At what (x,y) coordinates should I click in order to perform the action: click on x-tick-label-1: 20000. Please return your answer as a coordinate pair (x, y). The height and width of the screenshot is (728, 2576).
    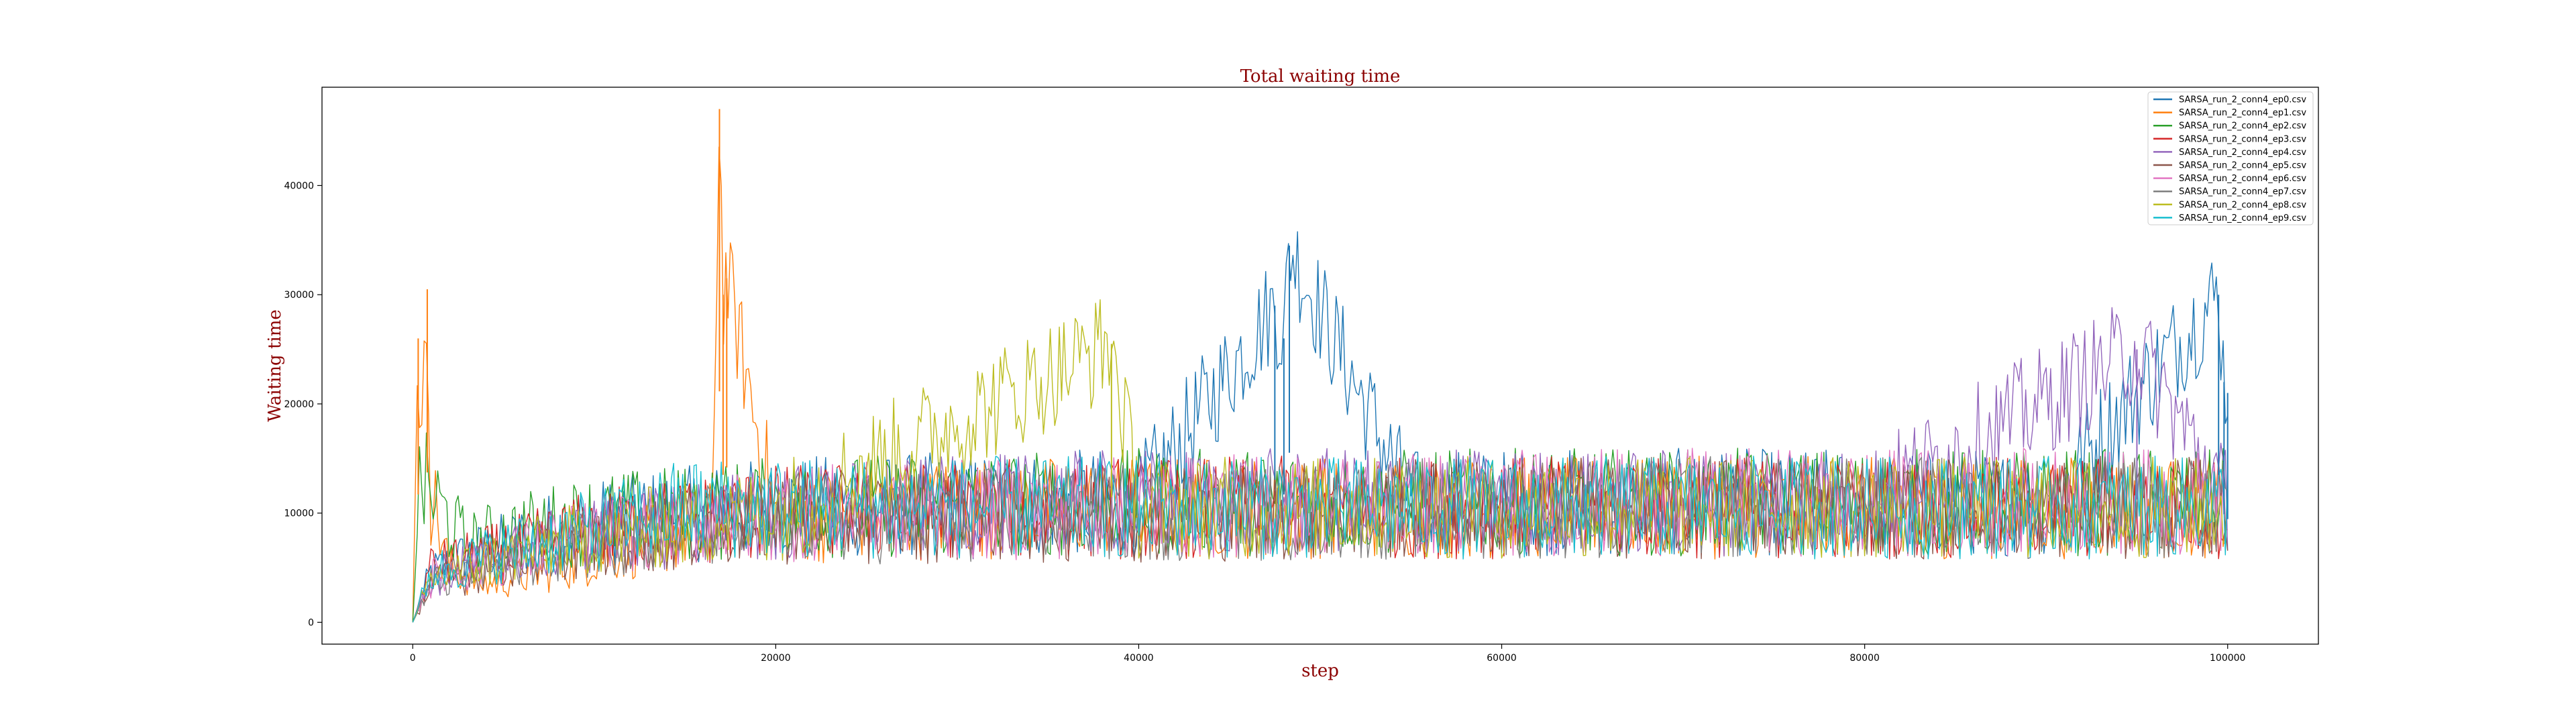
    Looking at the image, I should click on (776, 659).